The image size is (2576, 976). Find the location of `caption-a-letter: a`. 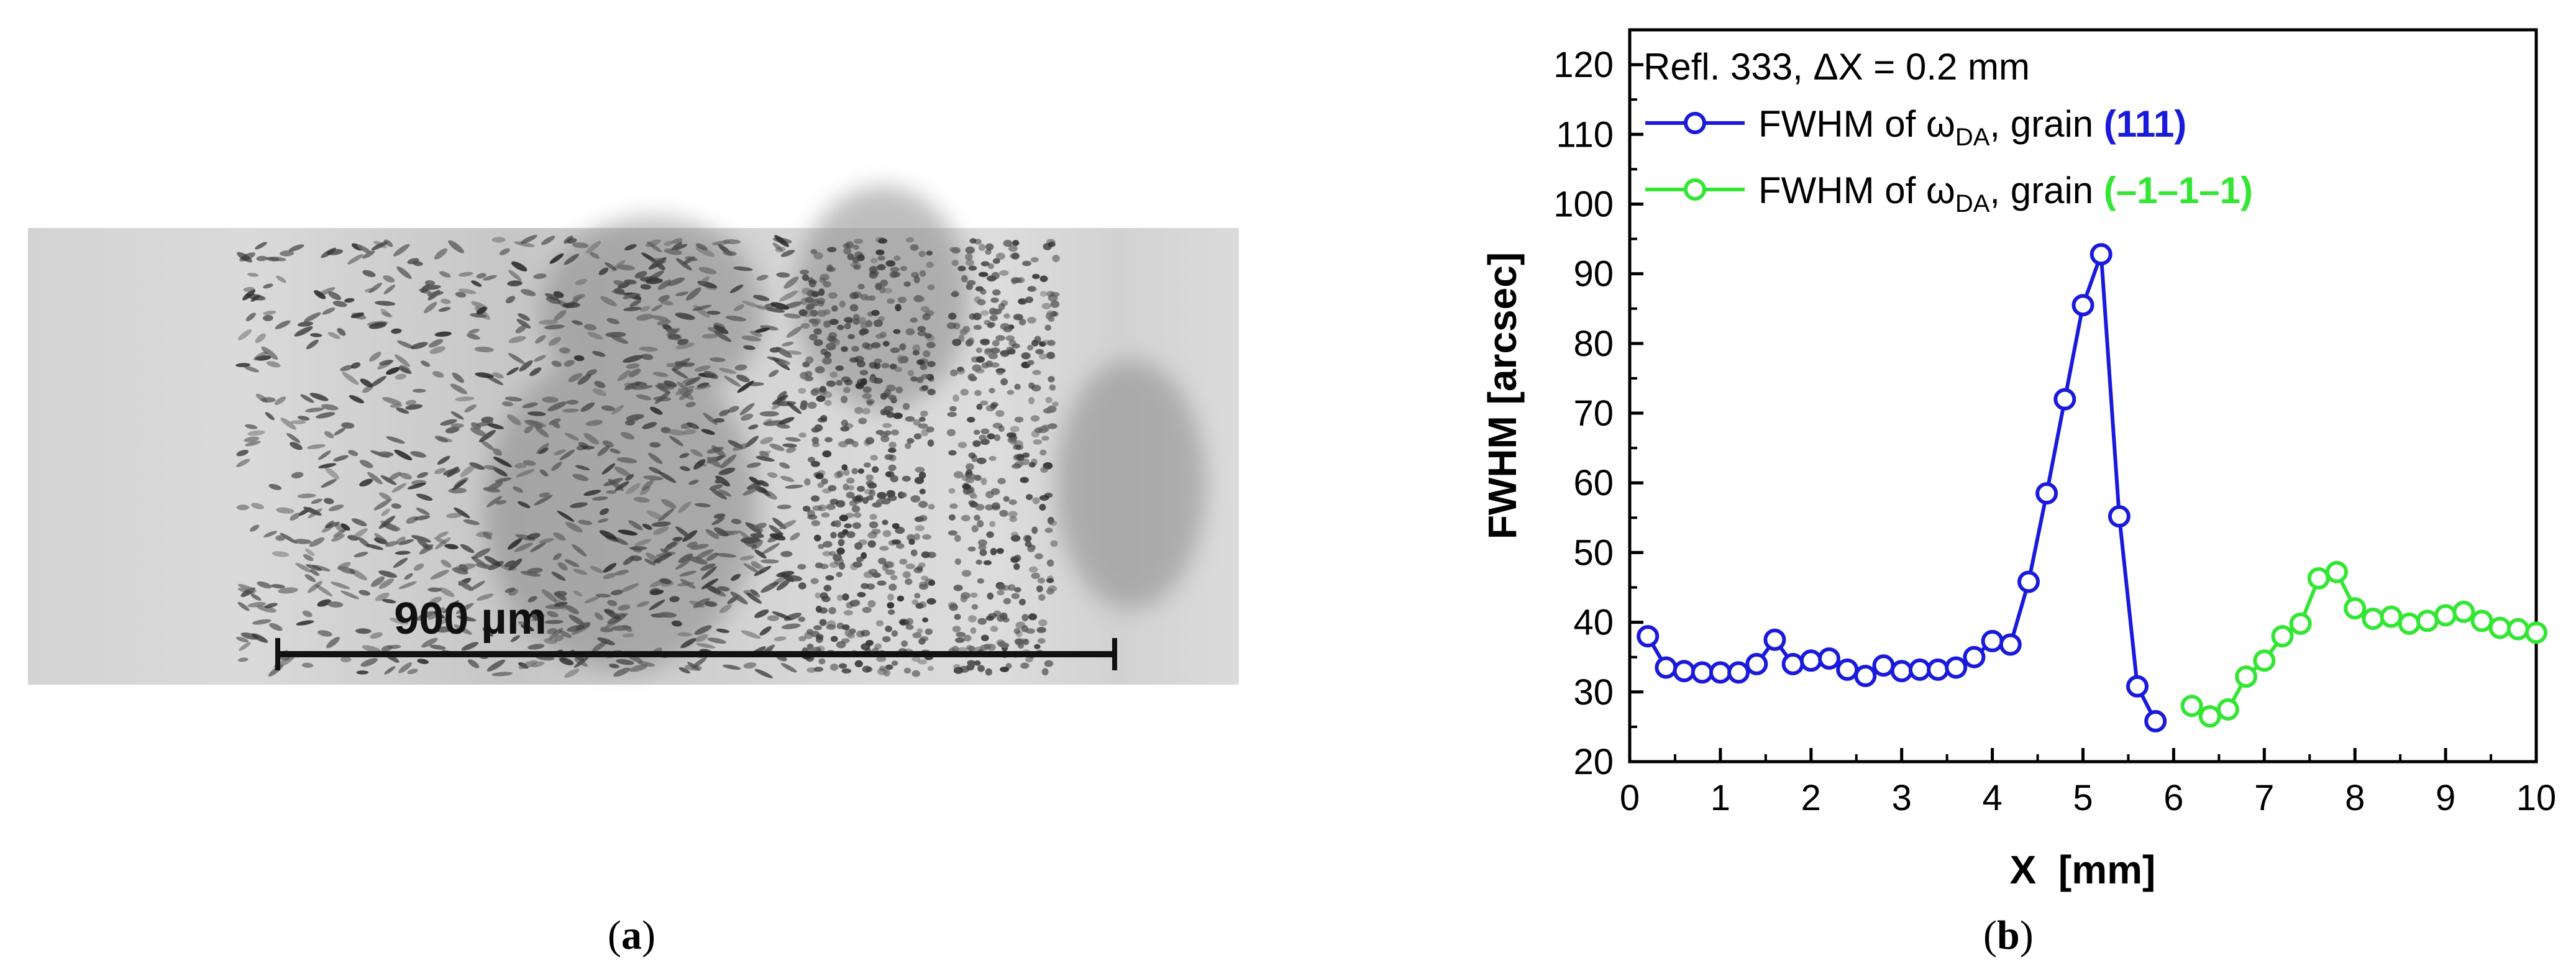

caption-a-letter: a is located at coordinates (631, 935).